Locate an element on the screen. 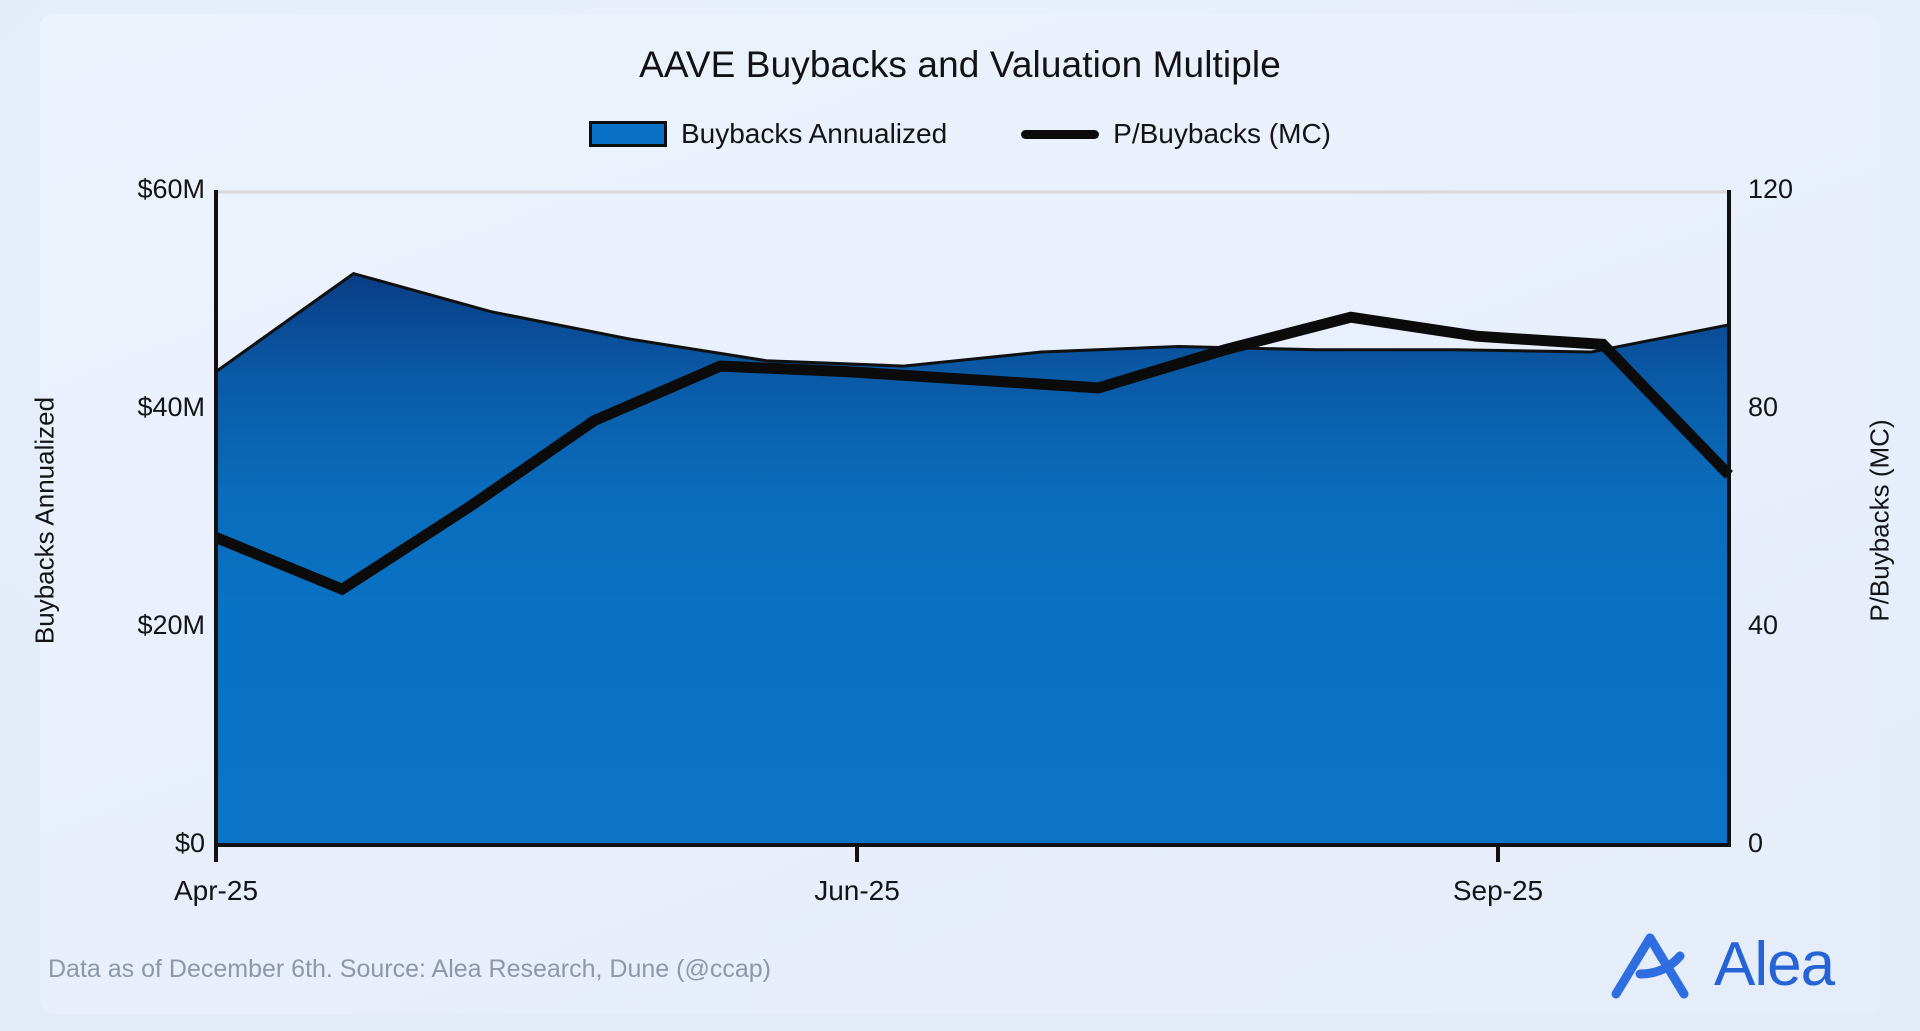  legend-label-buybacks-annualized: Buybacks Annualized is located at coordinates (814, 133).